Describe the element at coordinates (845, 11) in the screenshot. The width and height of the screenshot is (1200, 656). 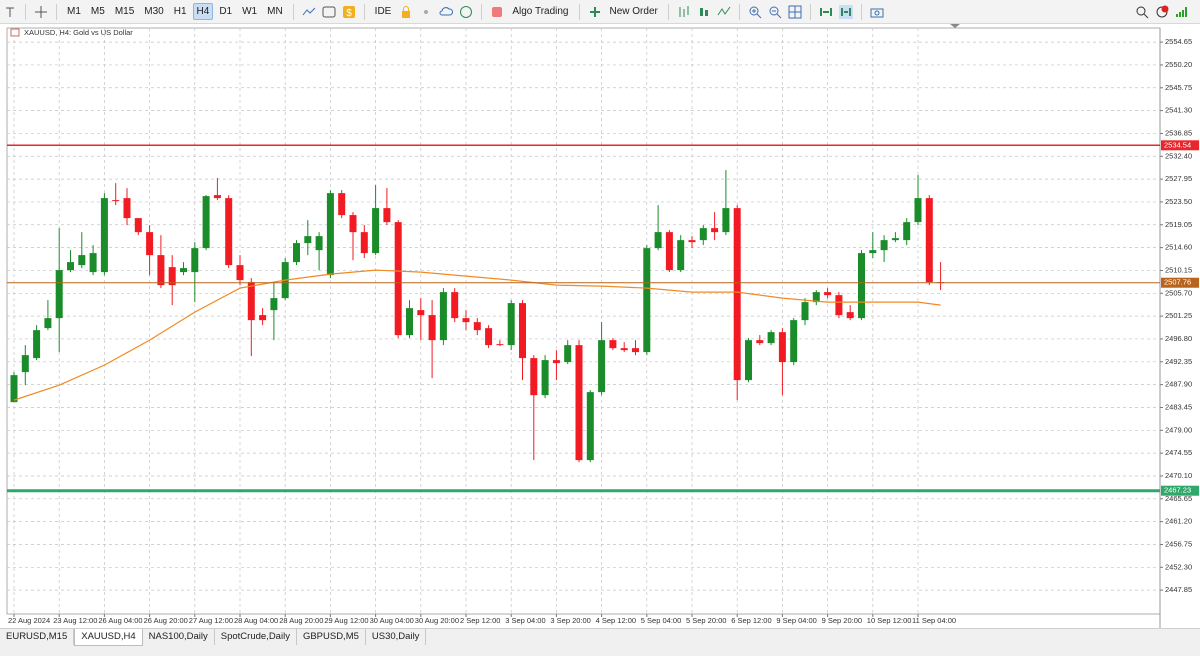
I see `shift-icon` at that location.